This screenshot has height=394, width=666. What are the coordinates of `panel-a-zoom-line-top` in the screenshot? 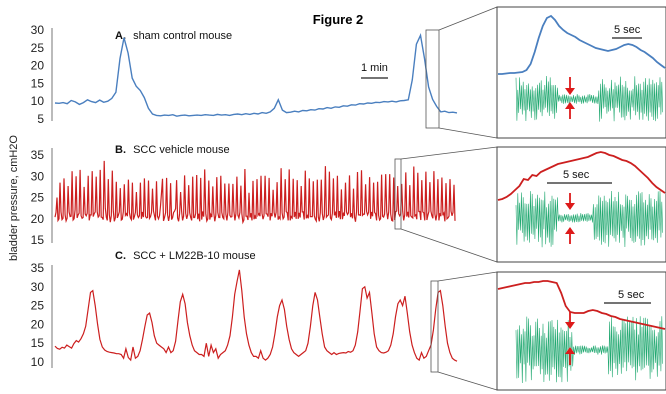 It's located at (468, 18).